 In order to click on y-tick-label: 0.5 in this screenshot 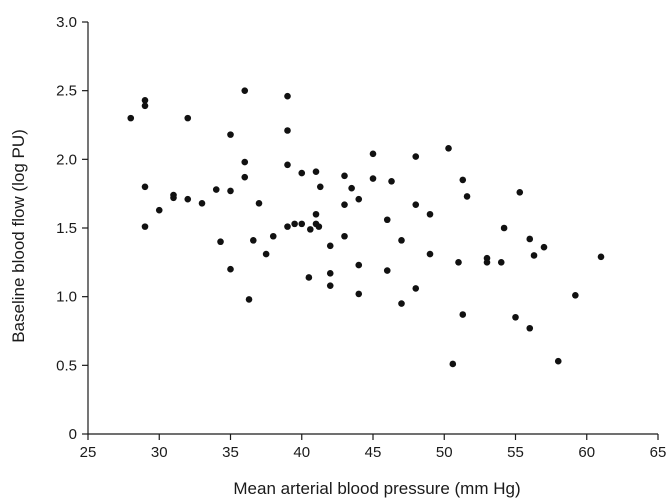, I will do `click(66, 365)`.